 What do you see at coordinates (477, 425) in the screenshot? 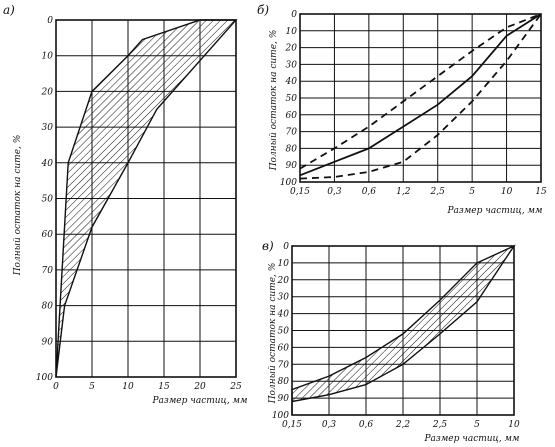
I see `x-tick-label-c-5: 5` at bounding box center [477, 425].